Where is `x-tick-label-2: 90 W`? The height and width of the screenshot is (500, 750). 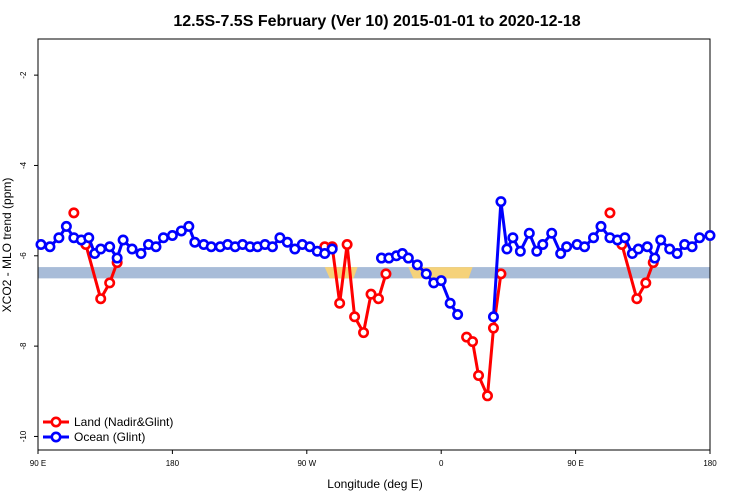
x-tick-label-2: 90 W is located at coordinates (306, 463).